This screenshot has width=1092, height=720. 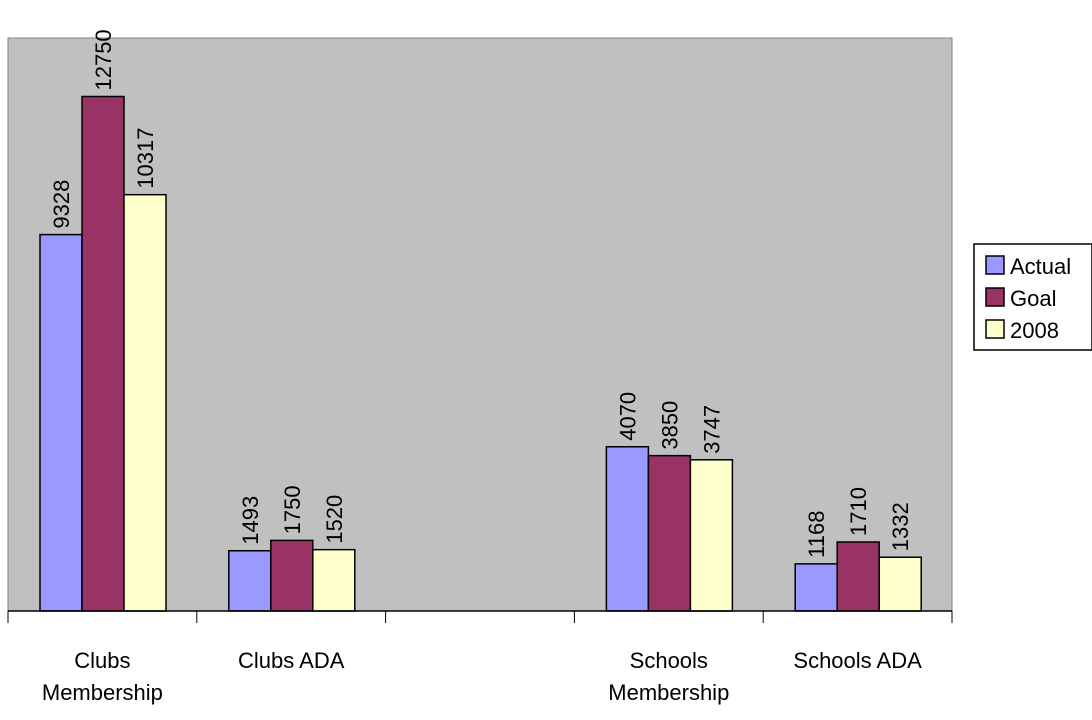 I want to click on data-label: 1493, so click(x=250, y=520).